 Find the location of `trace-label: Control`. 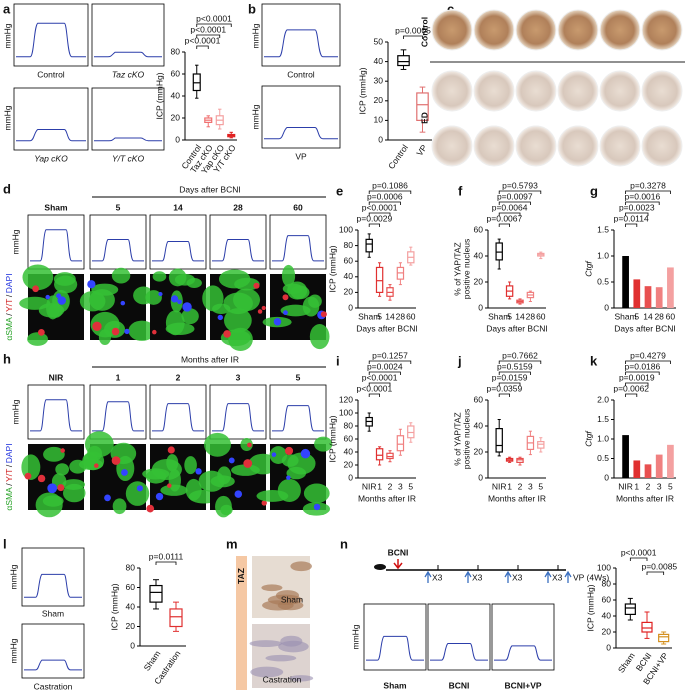

trace-label: Control is located at coordinates (51, 74).